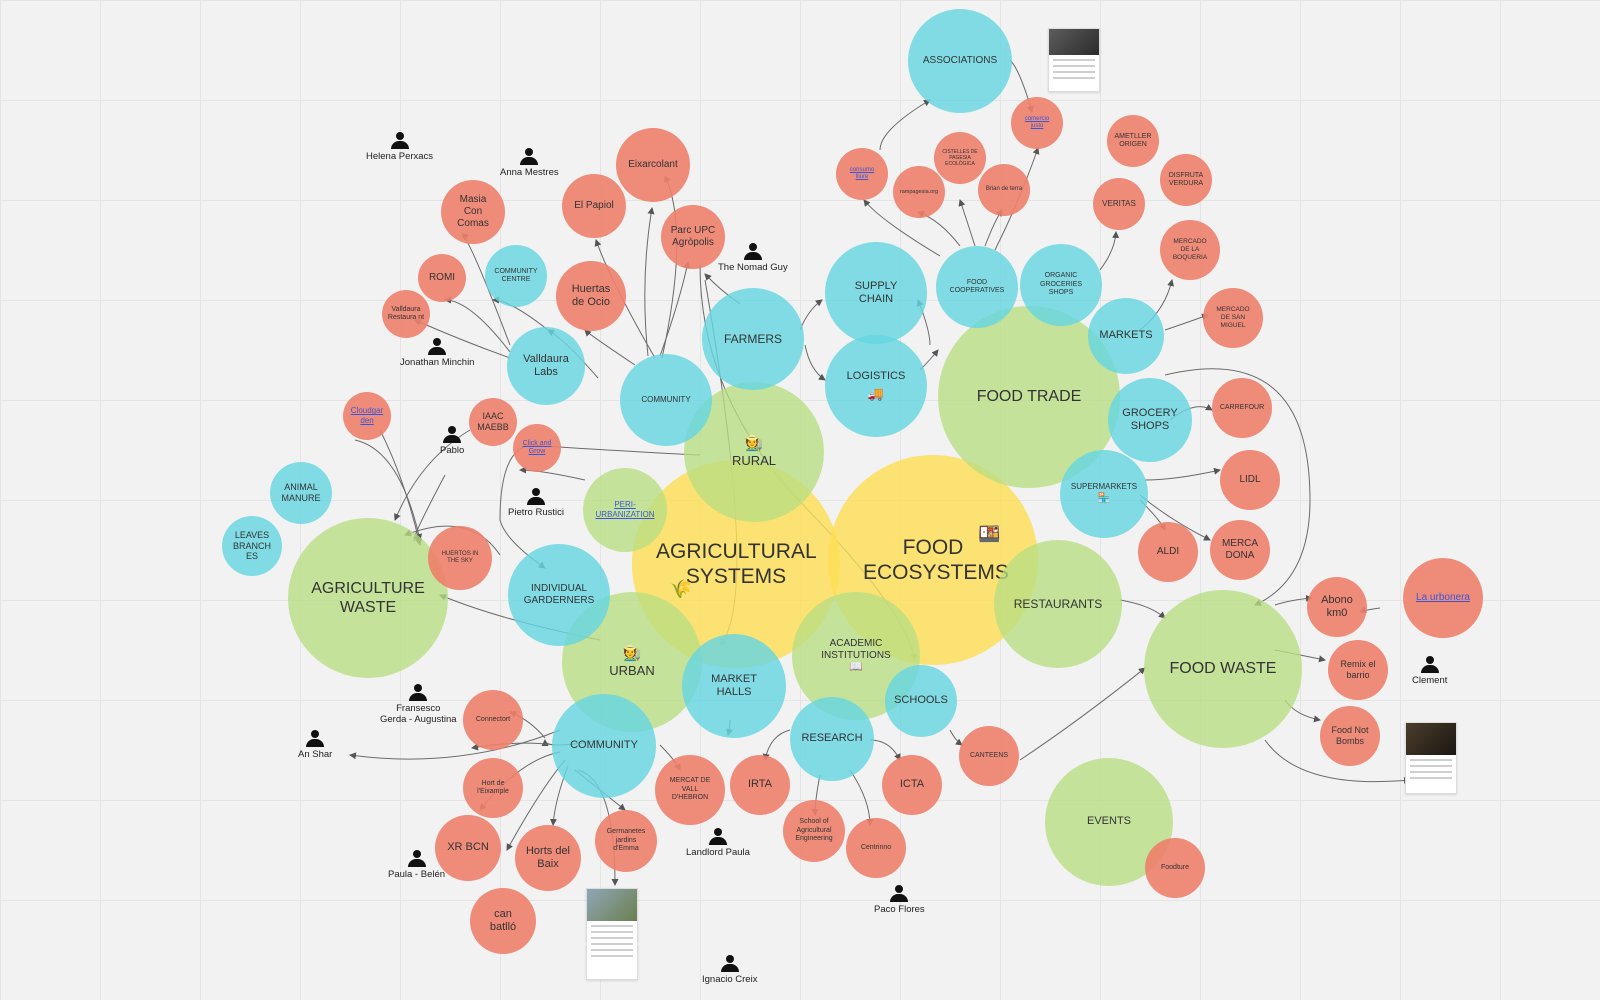 The height and width of the screenshot is (1000, 1600). Describe the element at coordinates (1133, 141) in the screenshot. I see `node-ametller-origen: AMETLLER ORIGEN` at that location.